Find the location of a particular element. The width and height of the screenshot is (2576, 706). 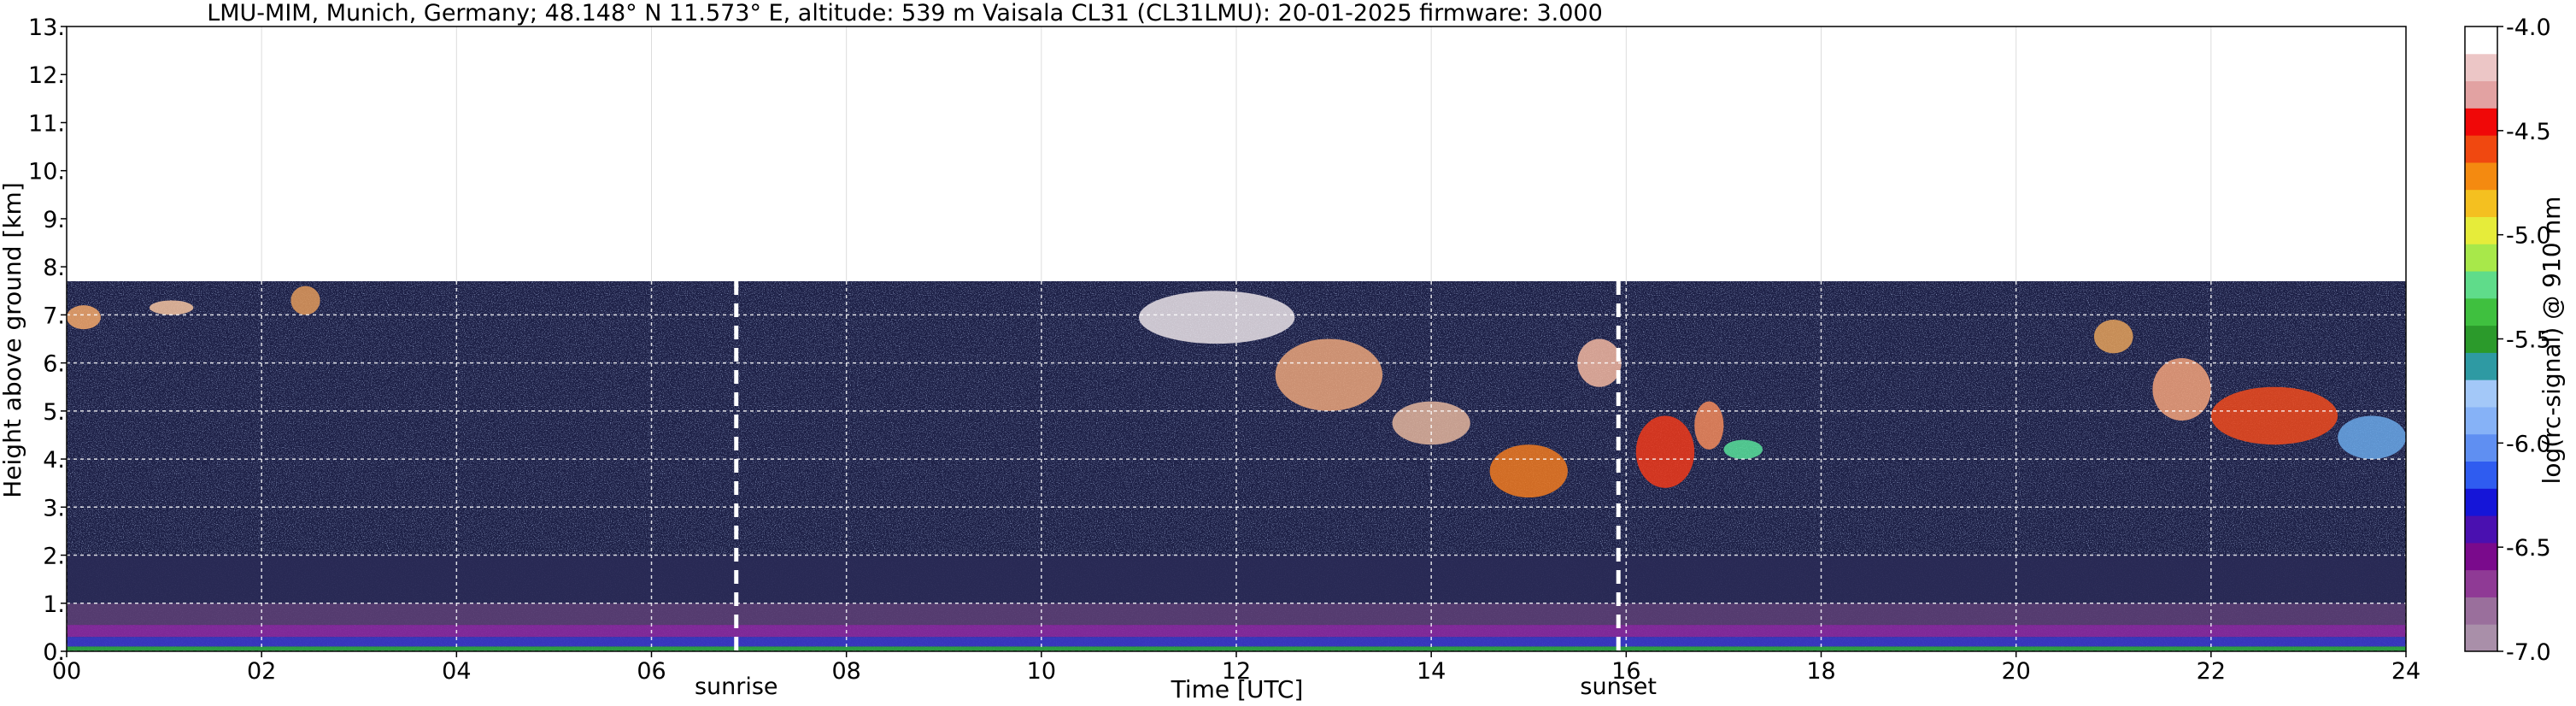

x-tick-label: 22 is located at coordinates (2211, 671).